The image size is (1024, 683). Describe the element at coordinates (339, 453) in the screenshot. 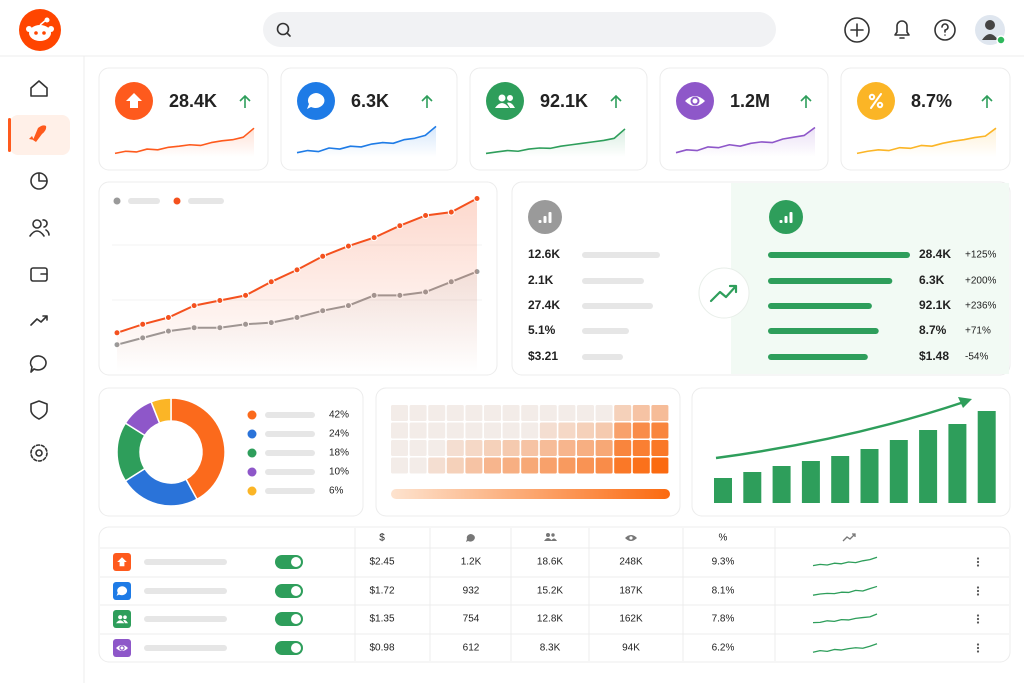

I see `slice-label: 18%` at that location.